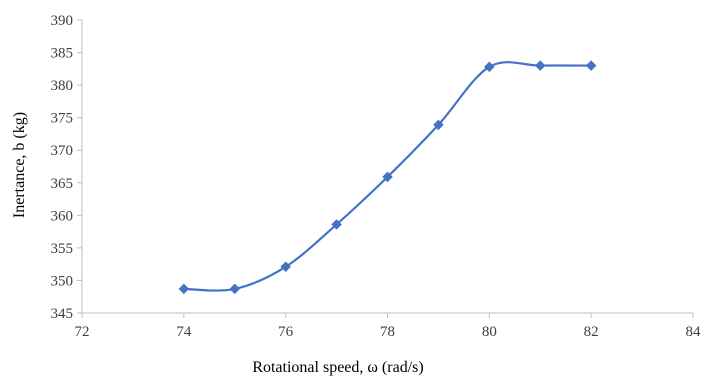  I want to click on x-axis-title: Rotational speed, ω (rad/s), so click(337, 367).